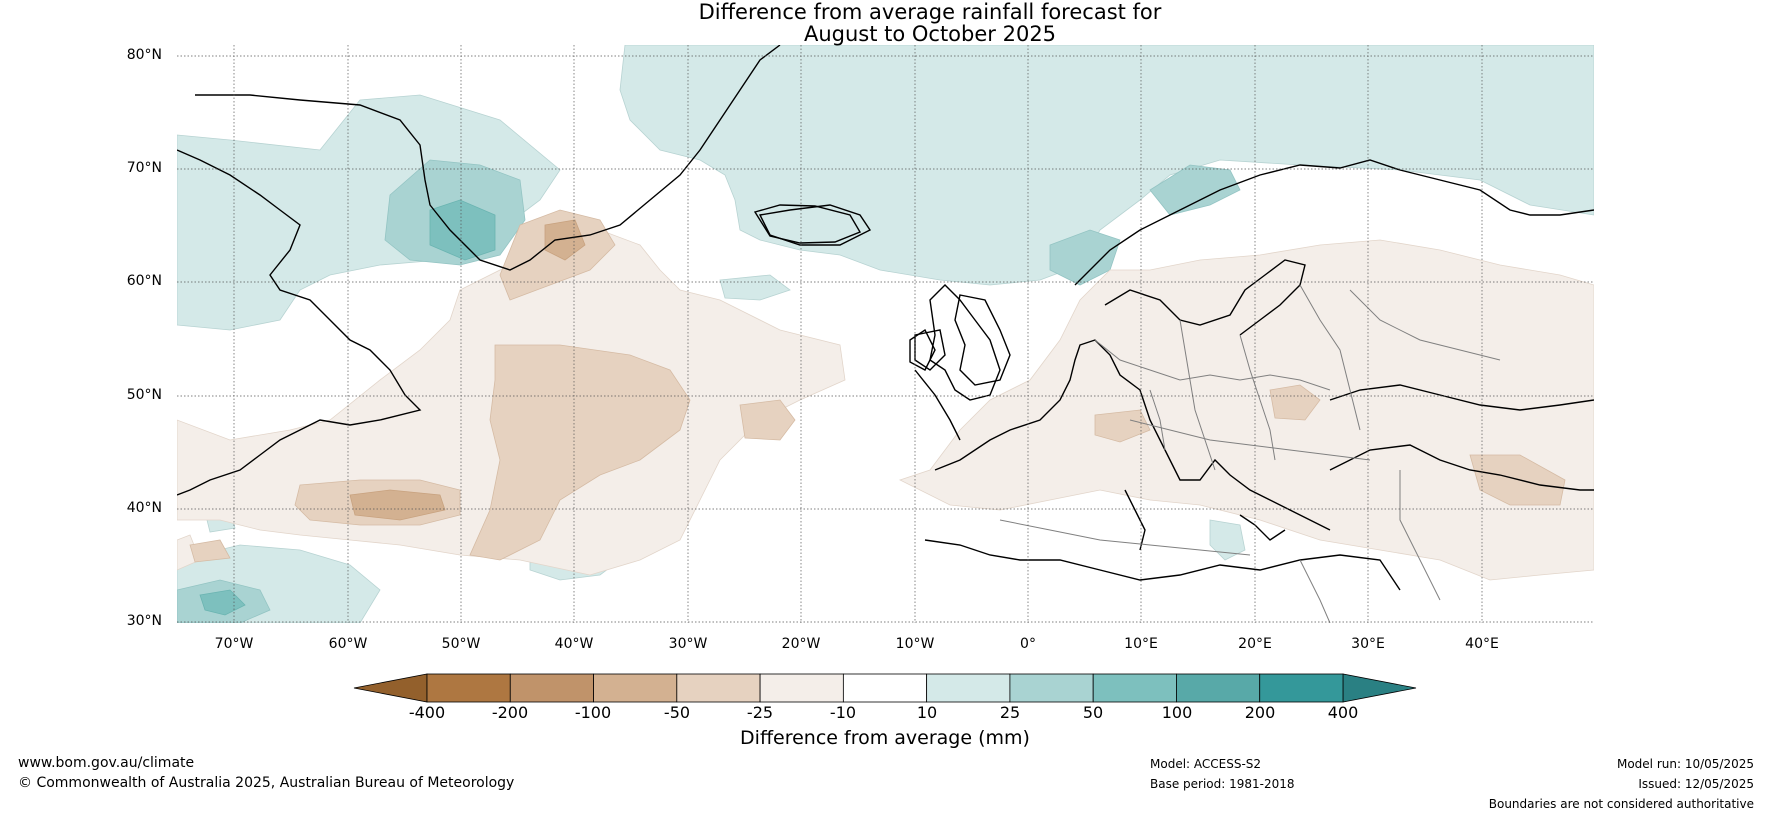  I want to click on lon-label-0: 0°, so click(1028, 644).